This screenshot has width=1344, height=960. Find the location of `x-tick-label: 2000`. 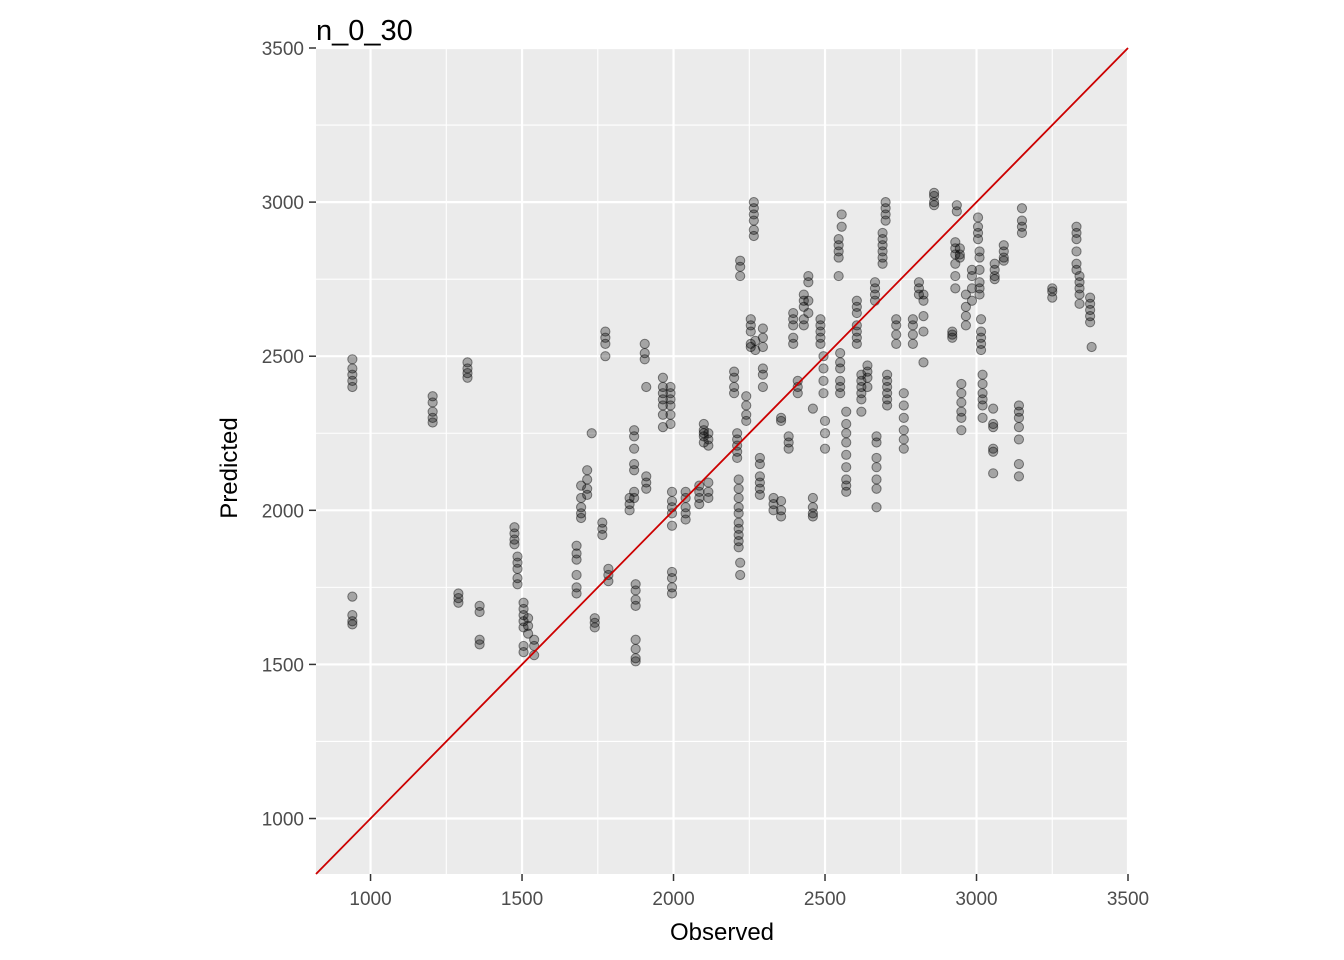

x-tick-label: 2000 is located at coordinates (673, 899).